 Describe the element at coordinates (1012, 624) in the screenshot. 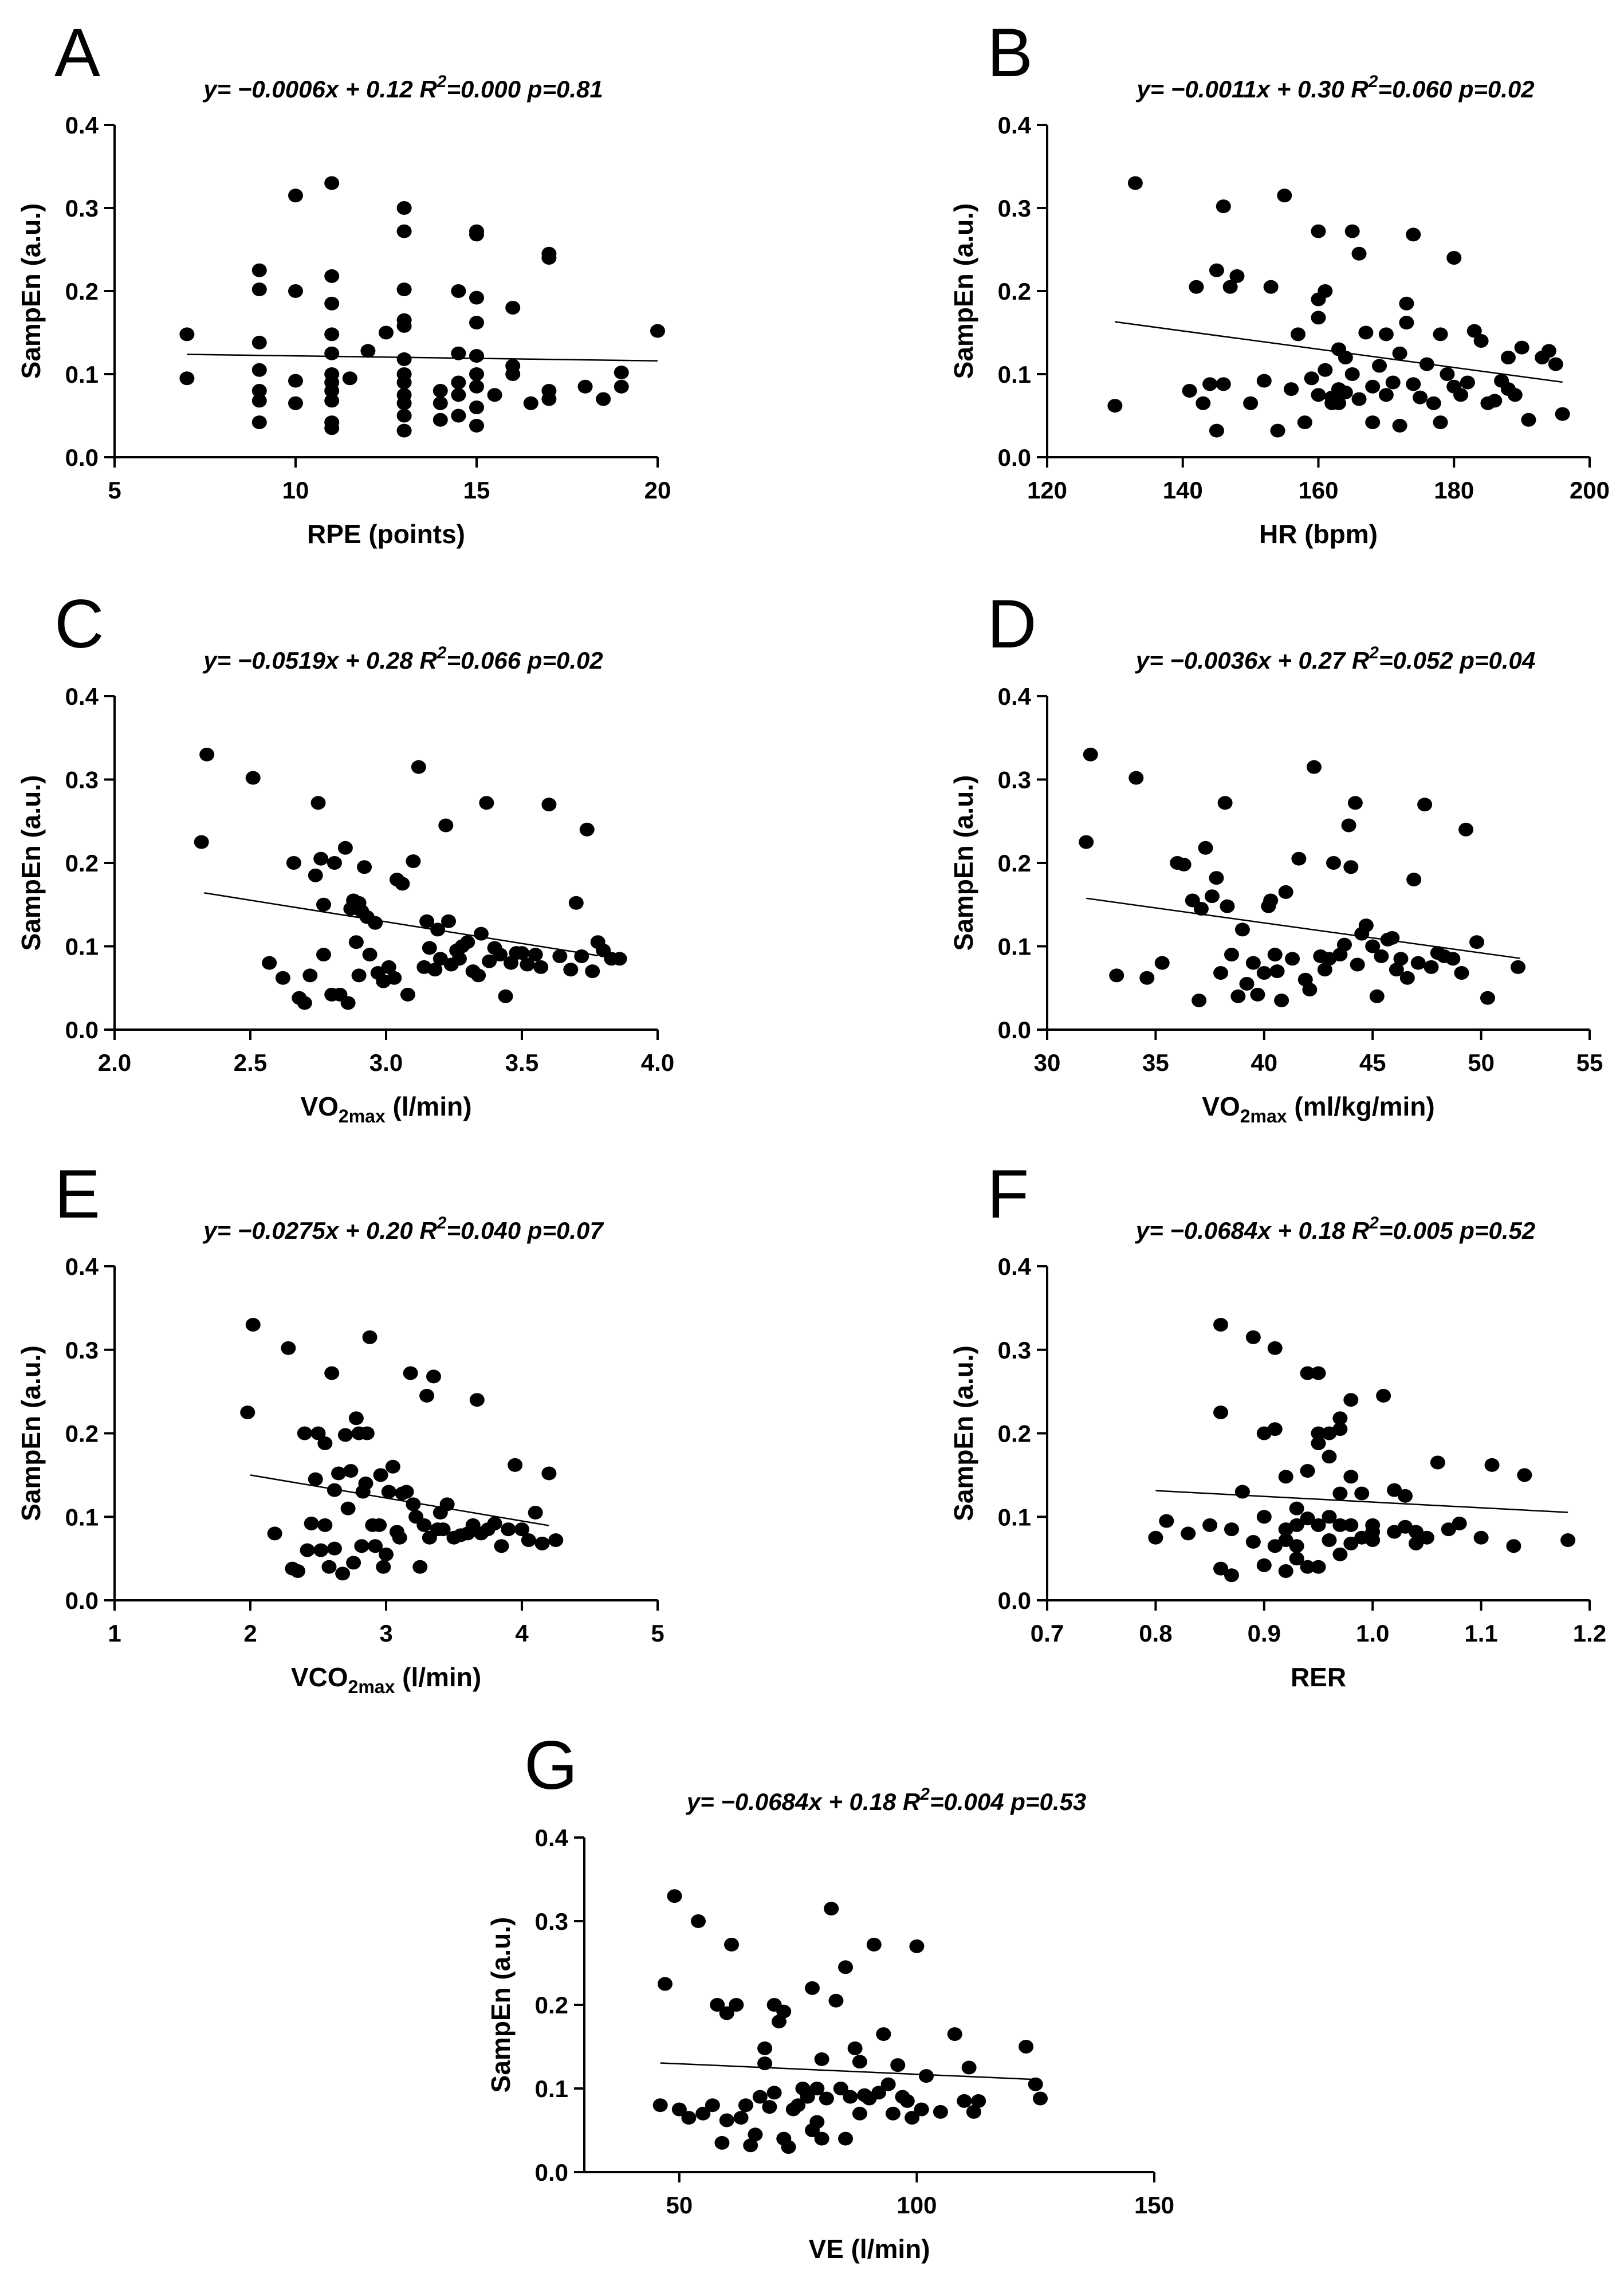

I see `panel-letter: D` at that location.